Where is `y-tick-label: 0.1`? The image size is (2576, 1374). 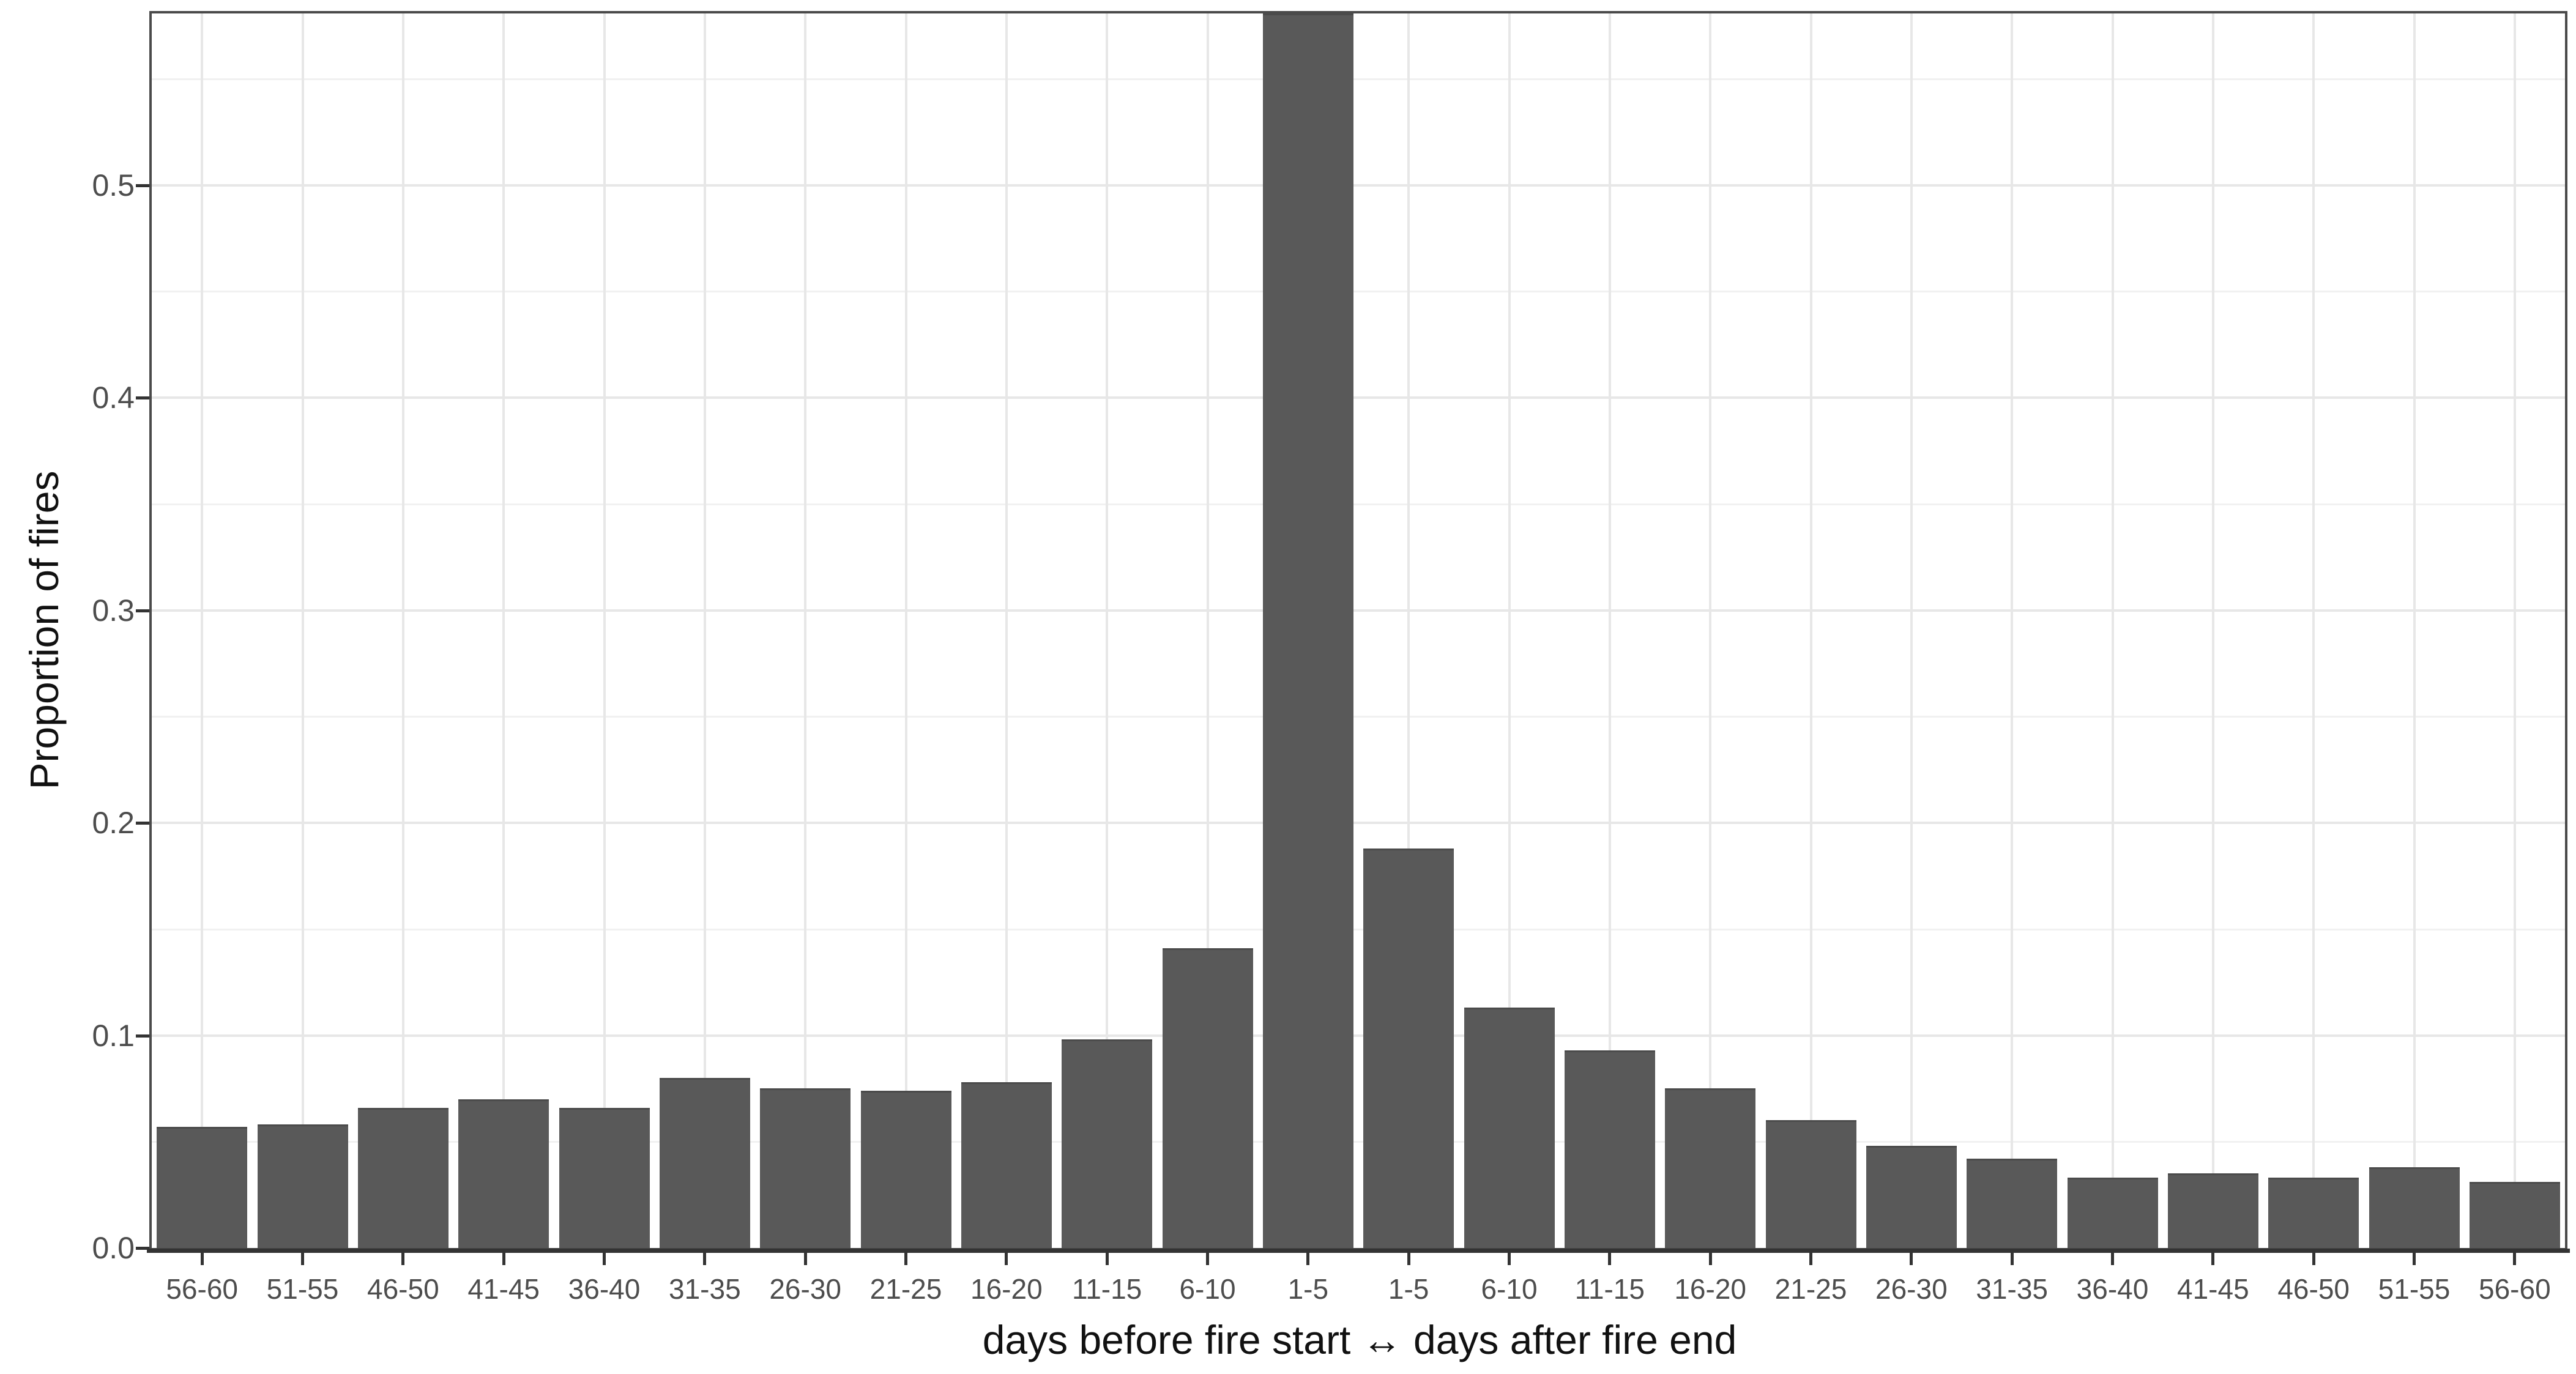
y-tick-label: 0.1 is located at coordinates (114, 1036).